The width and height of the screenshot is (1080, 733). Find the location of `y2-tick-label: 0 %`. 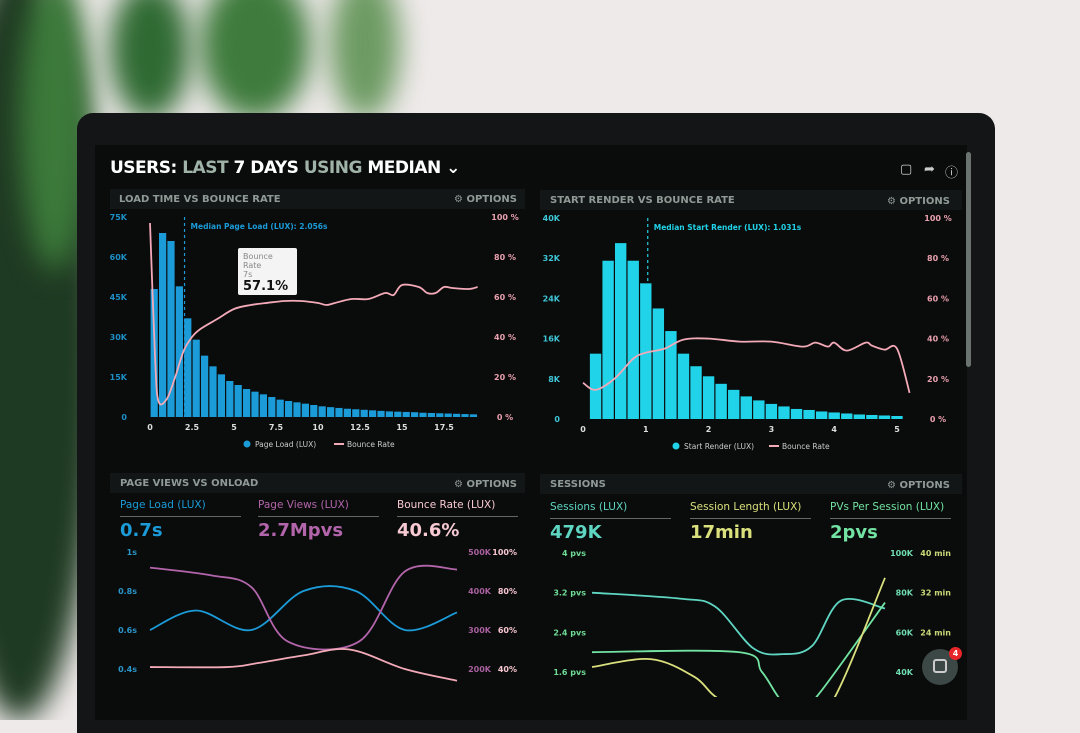

y2-tick-label: 0 % is located at coordinates (938, 419).